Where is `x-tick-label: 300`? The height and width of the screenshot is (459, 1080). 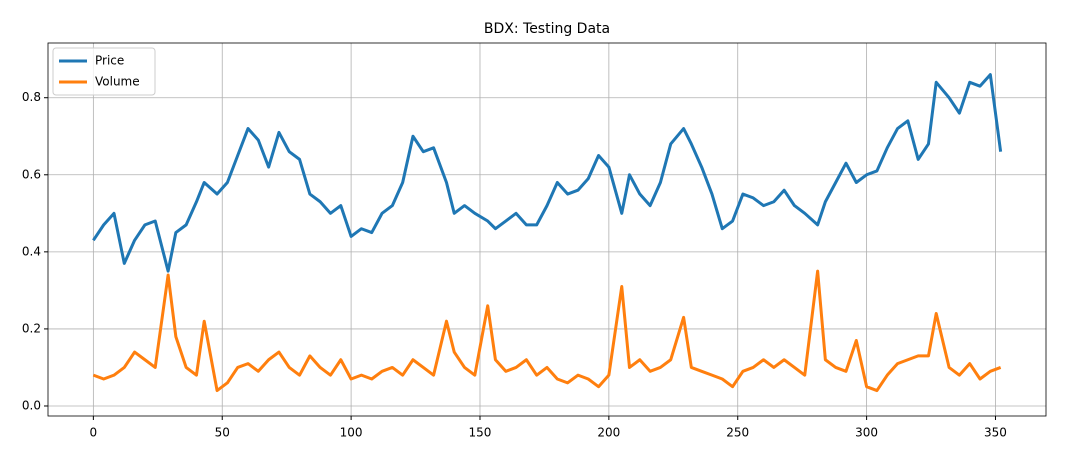
x-tick-label: 300 is located at coordinates (866, 433).